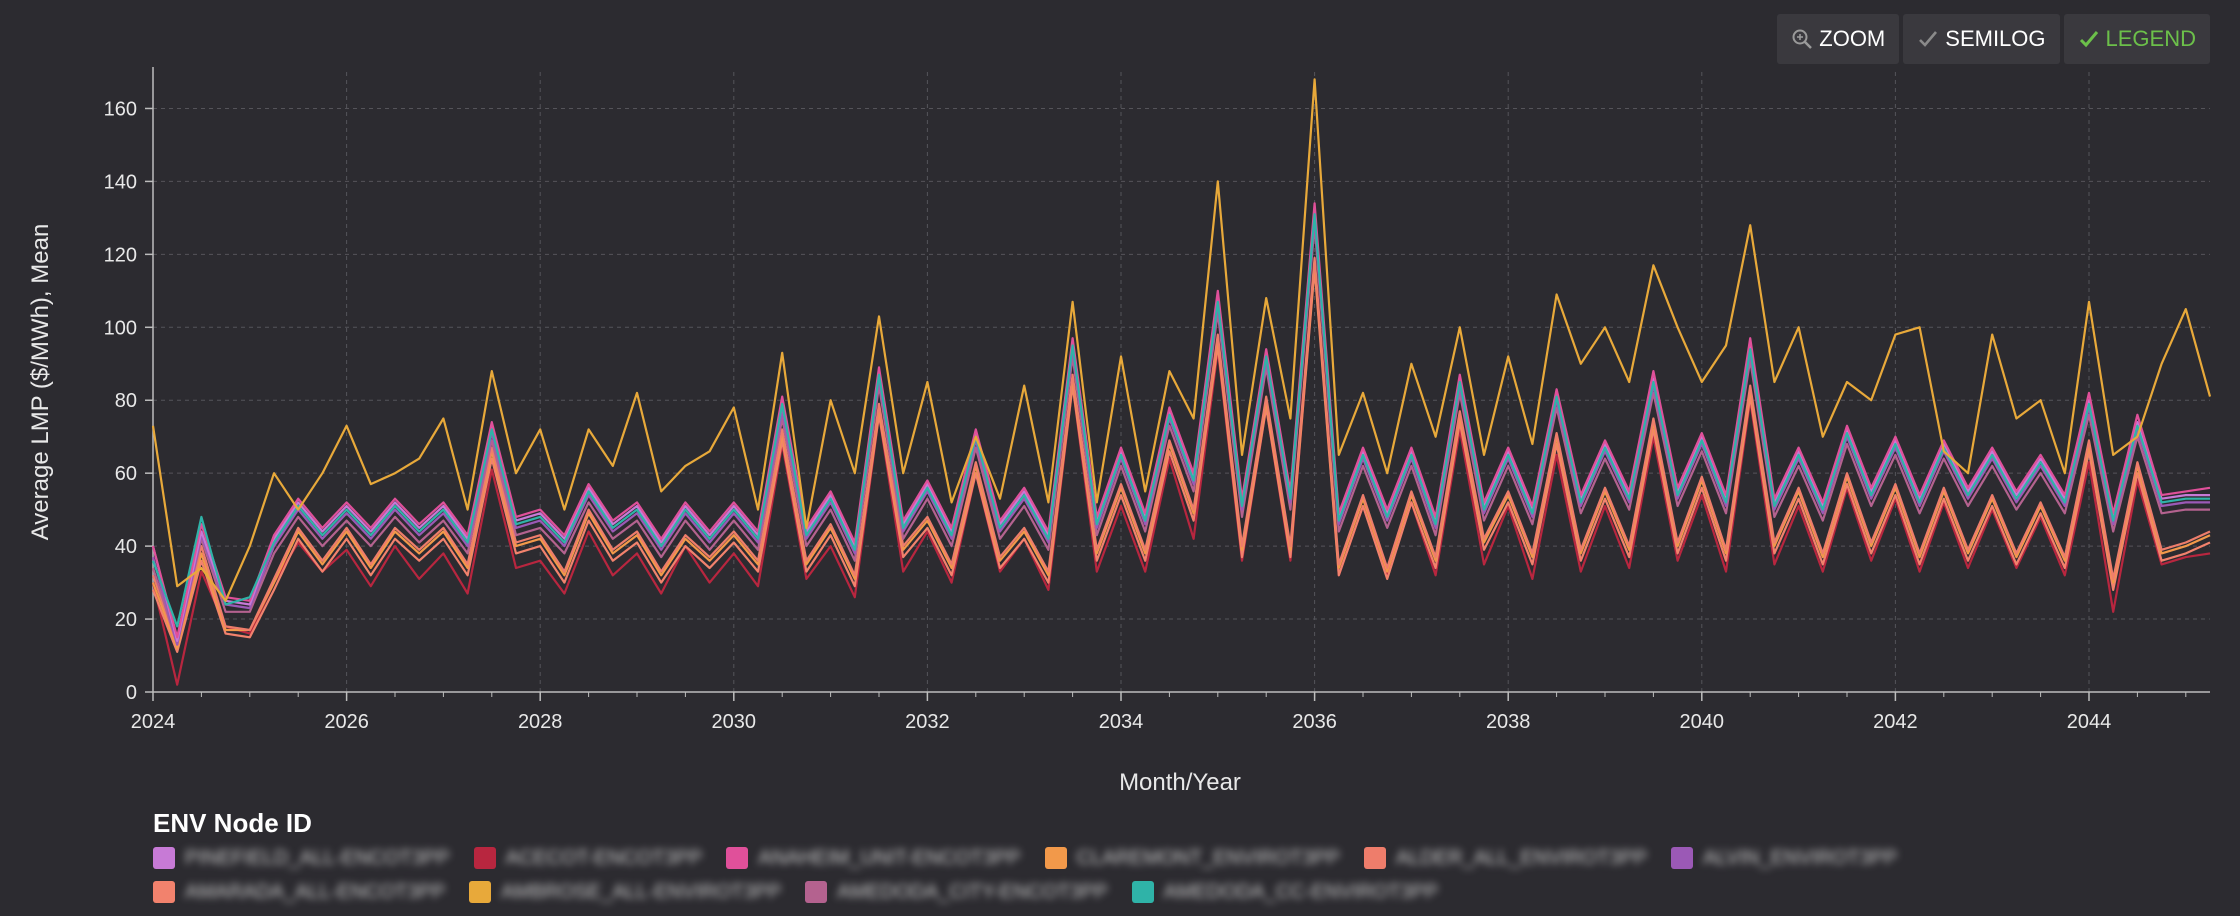 This screenshot has height=916, width=2240. I want to click on legend-item: CLAREMONT_ENVIROT3PP, so click(1192, 858).